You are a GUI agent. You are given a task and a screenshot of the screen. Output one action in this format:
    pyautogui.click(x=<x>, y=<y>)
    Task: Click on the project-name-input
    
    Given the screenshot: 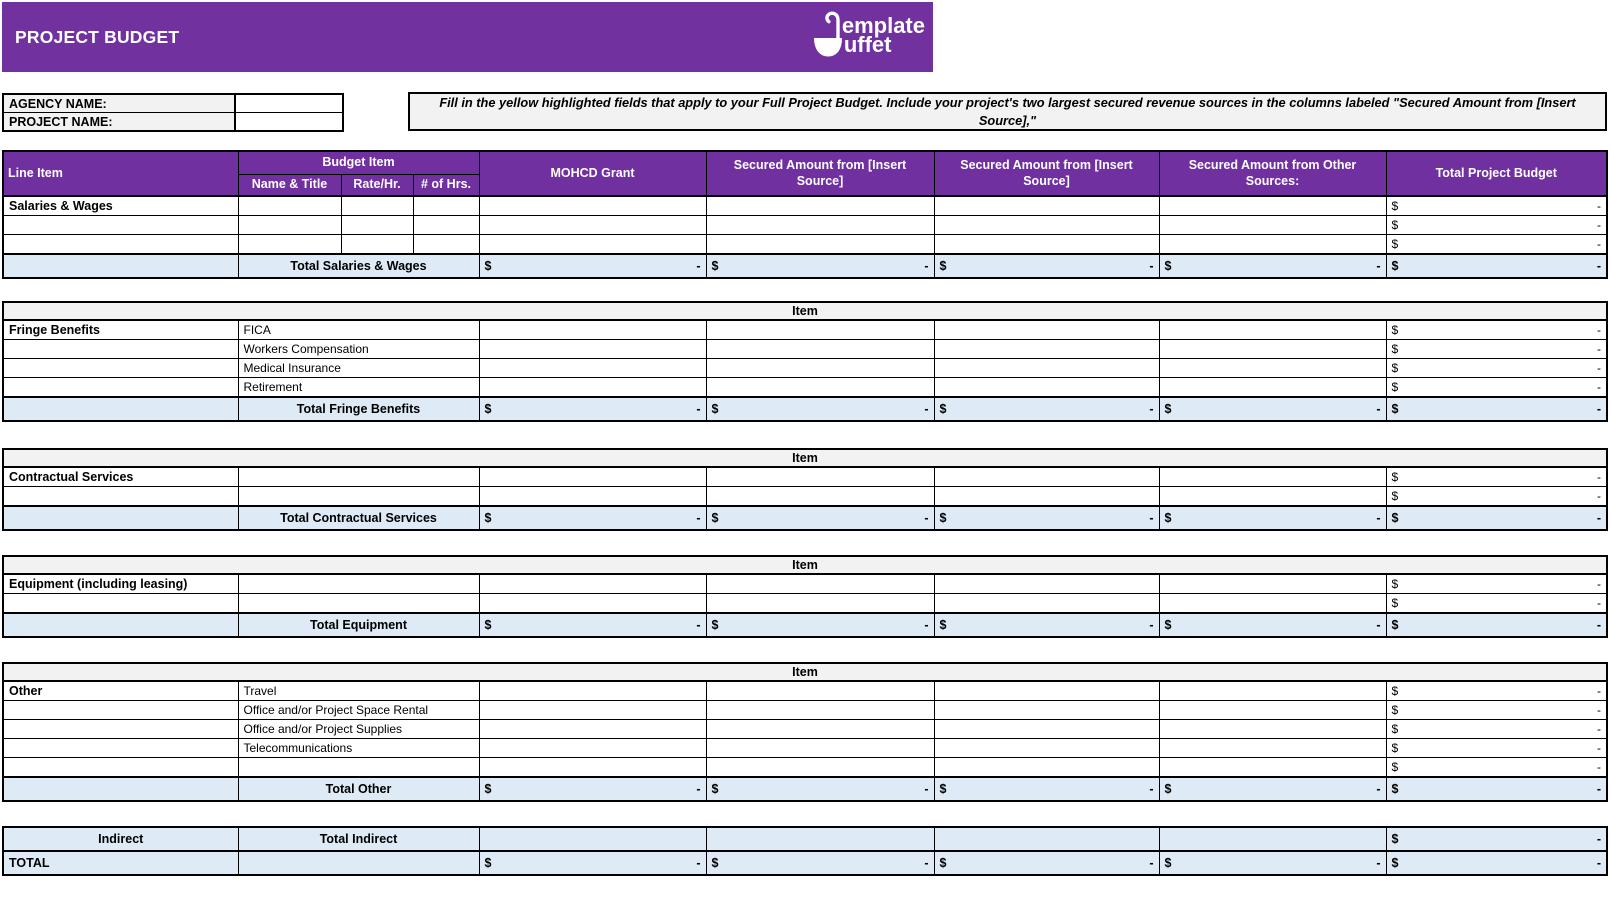 What is the action you would take?
    pyautogui.click(x=289, y=122)
    